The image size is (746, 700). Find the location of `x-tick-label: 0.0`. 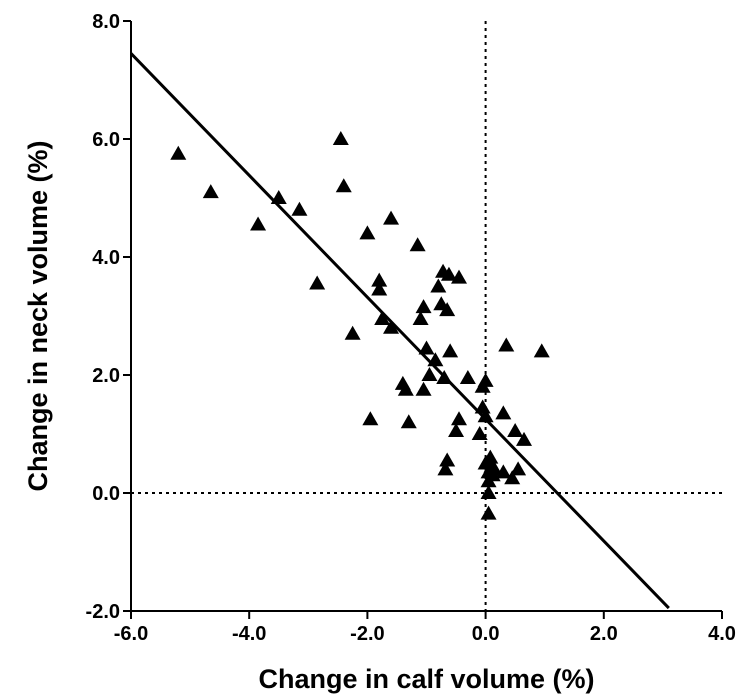

x-tick-label: 0.0 is located at coordinates (486, 634).